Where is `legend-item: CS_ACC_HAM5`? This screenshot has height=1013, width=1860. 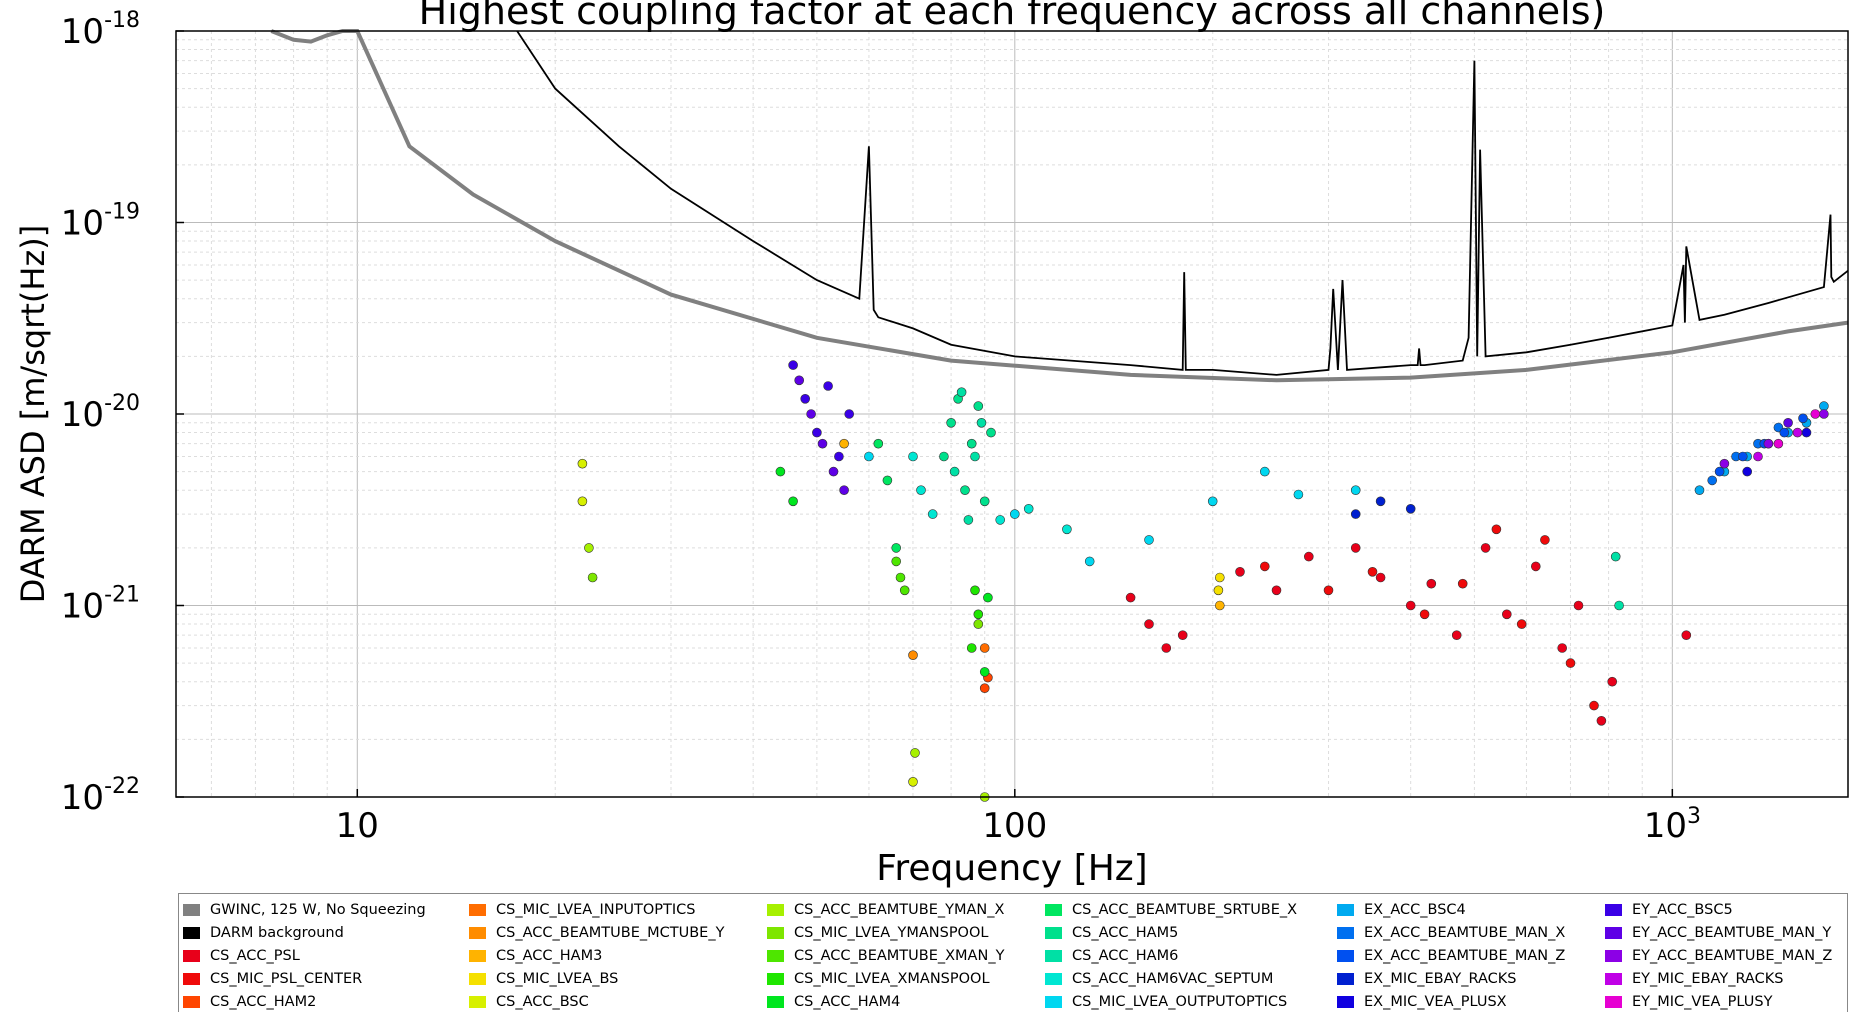
legend-item: CS_ACC_HAM5 is located at coordinates (1171, 932).